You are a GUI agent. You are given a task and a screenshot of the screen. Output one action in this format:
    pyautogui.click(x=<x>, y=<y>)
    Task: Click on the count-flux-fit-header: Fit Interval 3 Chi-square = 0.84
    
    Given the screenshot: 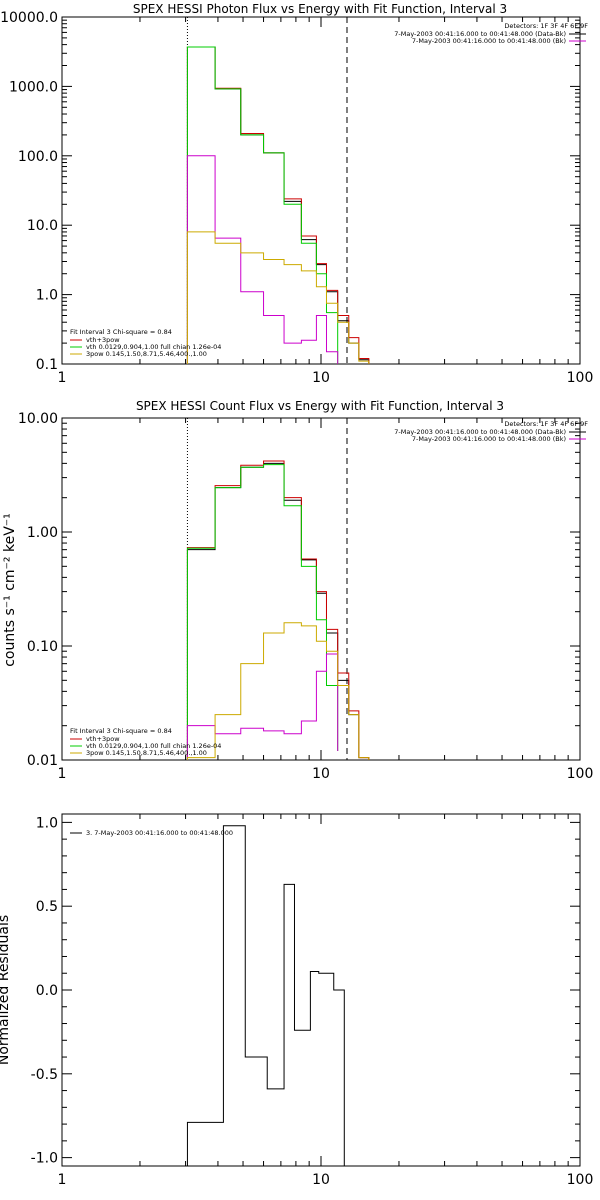 What is the action you would take?
    pyautogui.click(x=121, y=731)
    